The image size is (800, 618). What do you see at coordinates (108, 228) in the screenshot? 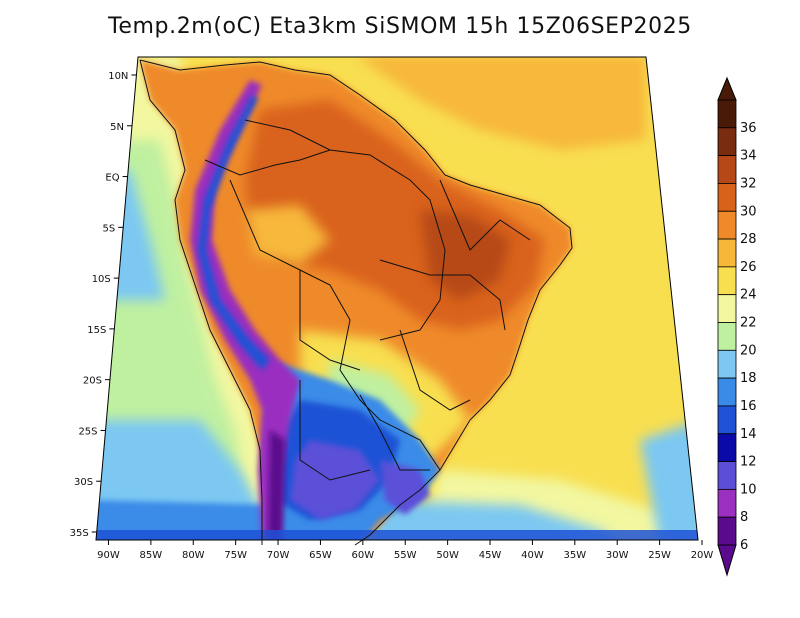
I see `lat-tick-label: 5S` at bounding box center [108, 228].